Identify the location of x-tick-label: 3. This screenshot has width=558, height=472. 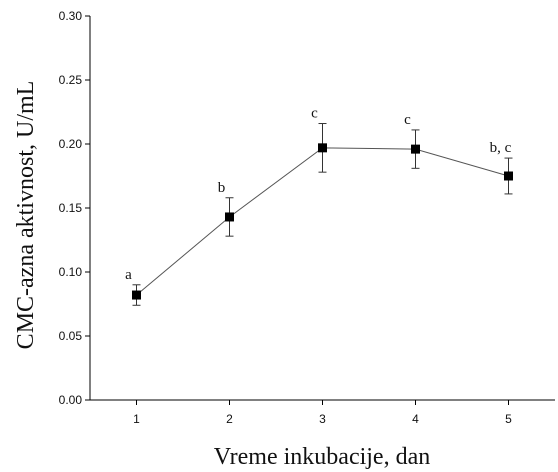
(322, 419).